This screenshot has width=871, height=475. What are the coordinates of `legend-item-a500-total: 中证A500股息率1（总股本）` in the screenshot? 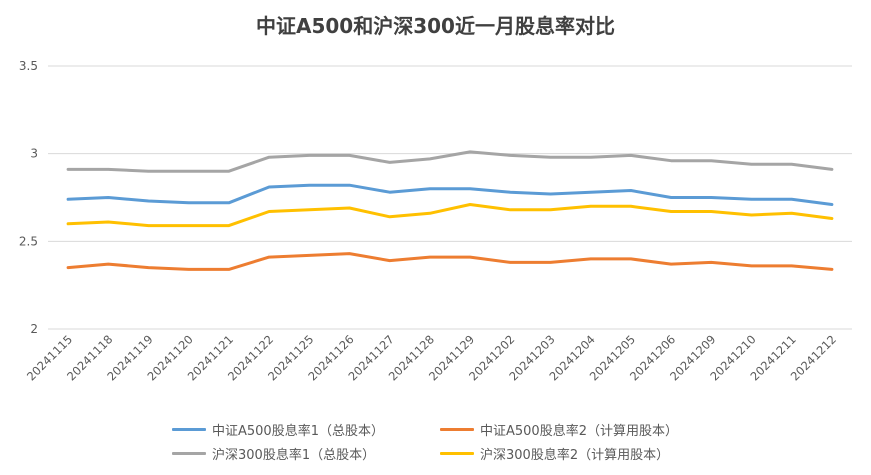 It's located at (278, 429).